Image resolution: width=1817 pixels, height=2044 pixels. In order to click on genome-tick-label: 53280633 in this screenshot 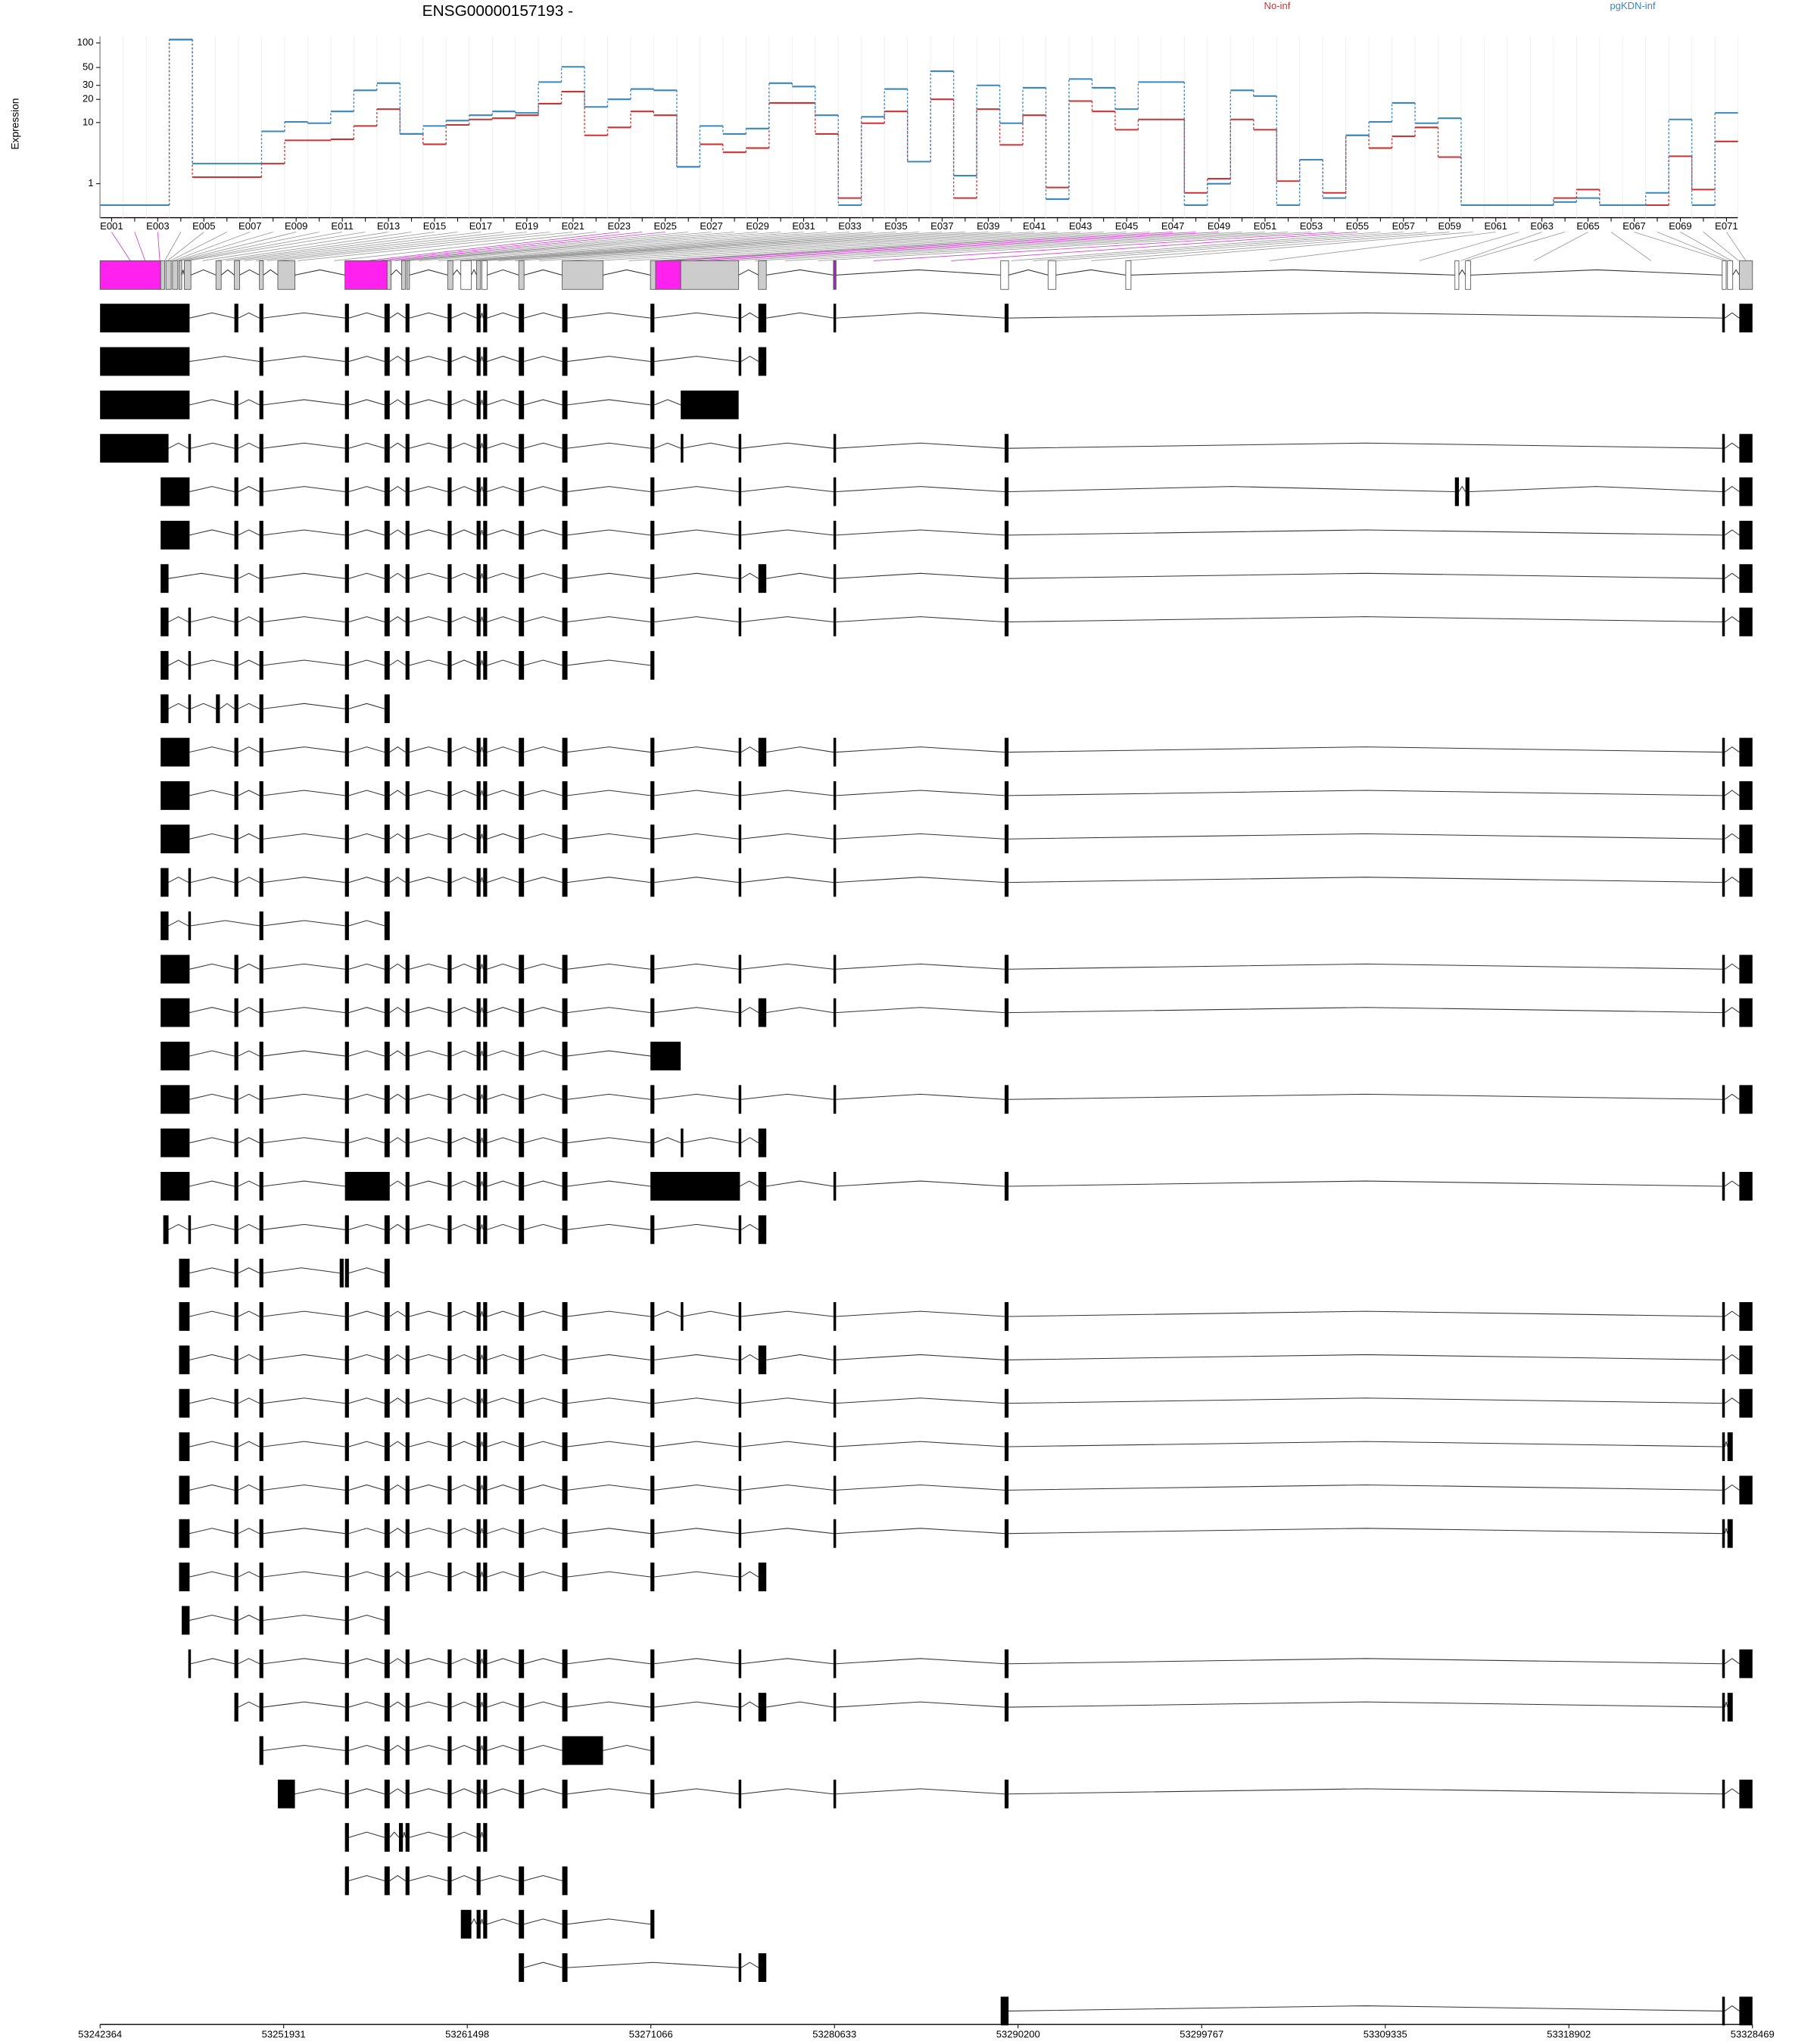, I will do `click(834, 2033)`.